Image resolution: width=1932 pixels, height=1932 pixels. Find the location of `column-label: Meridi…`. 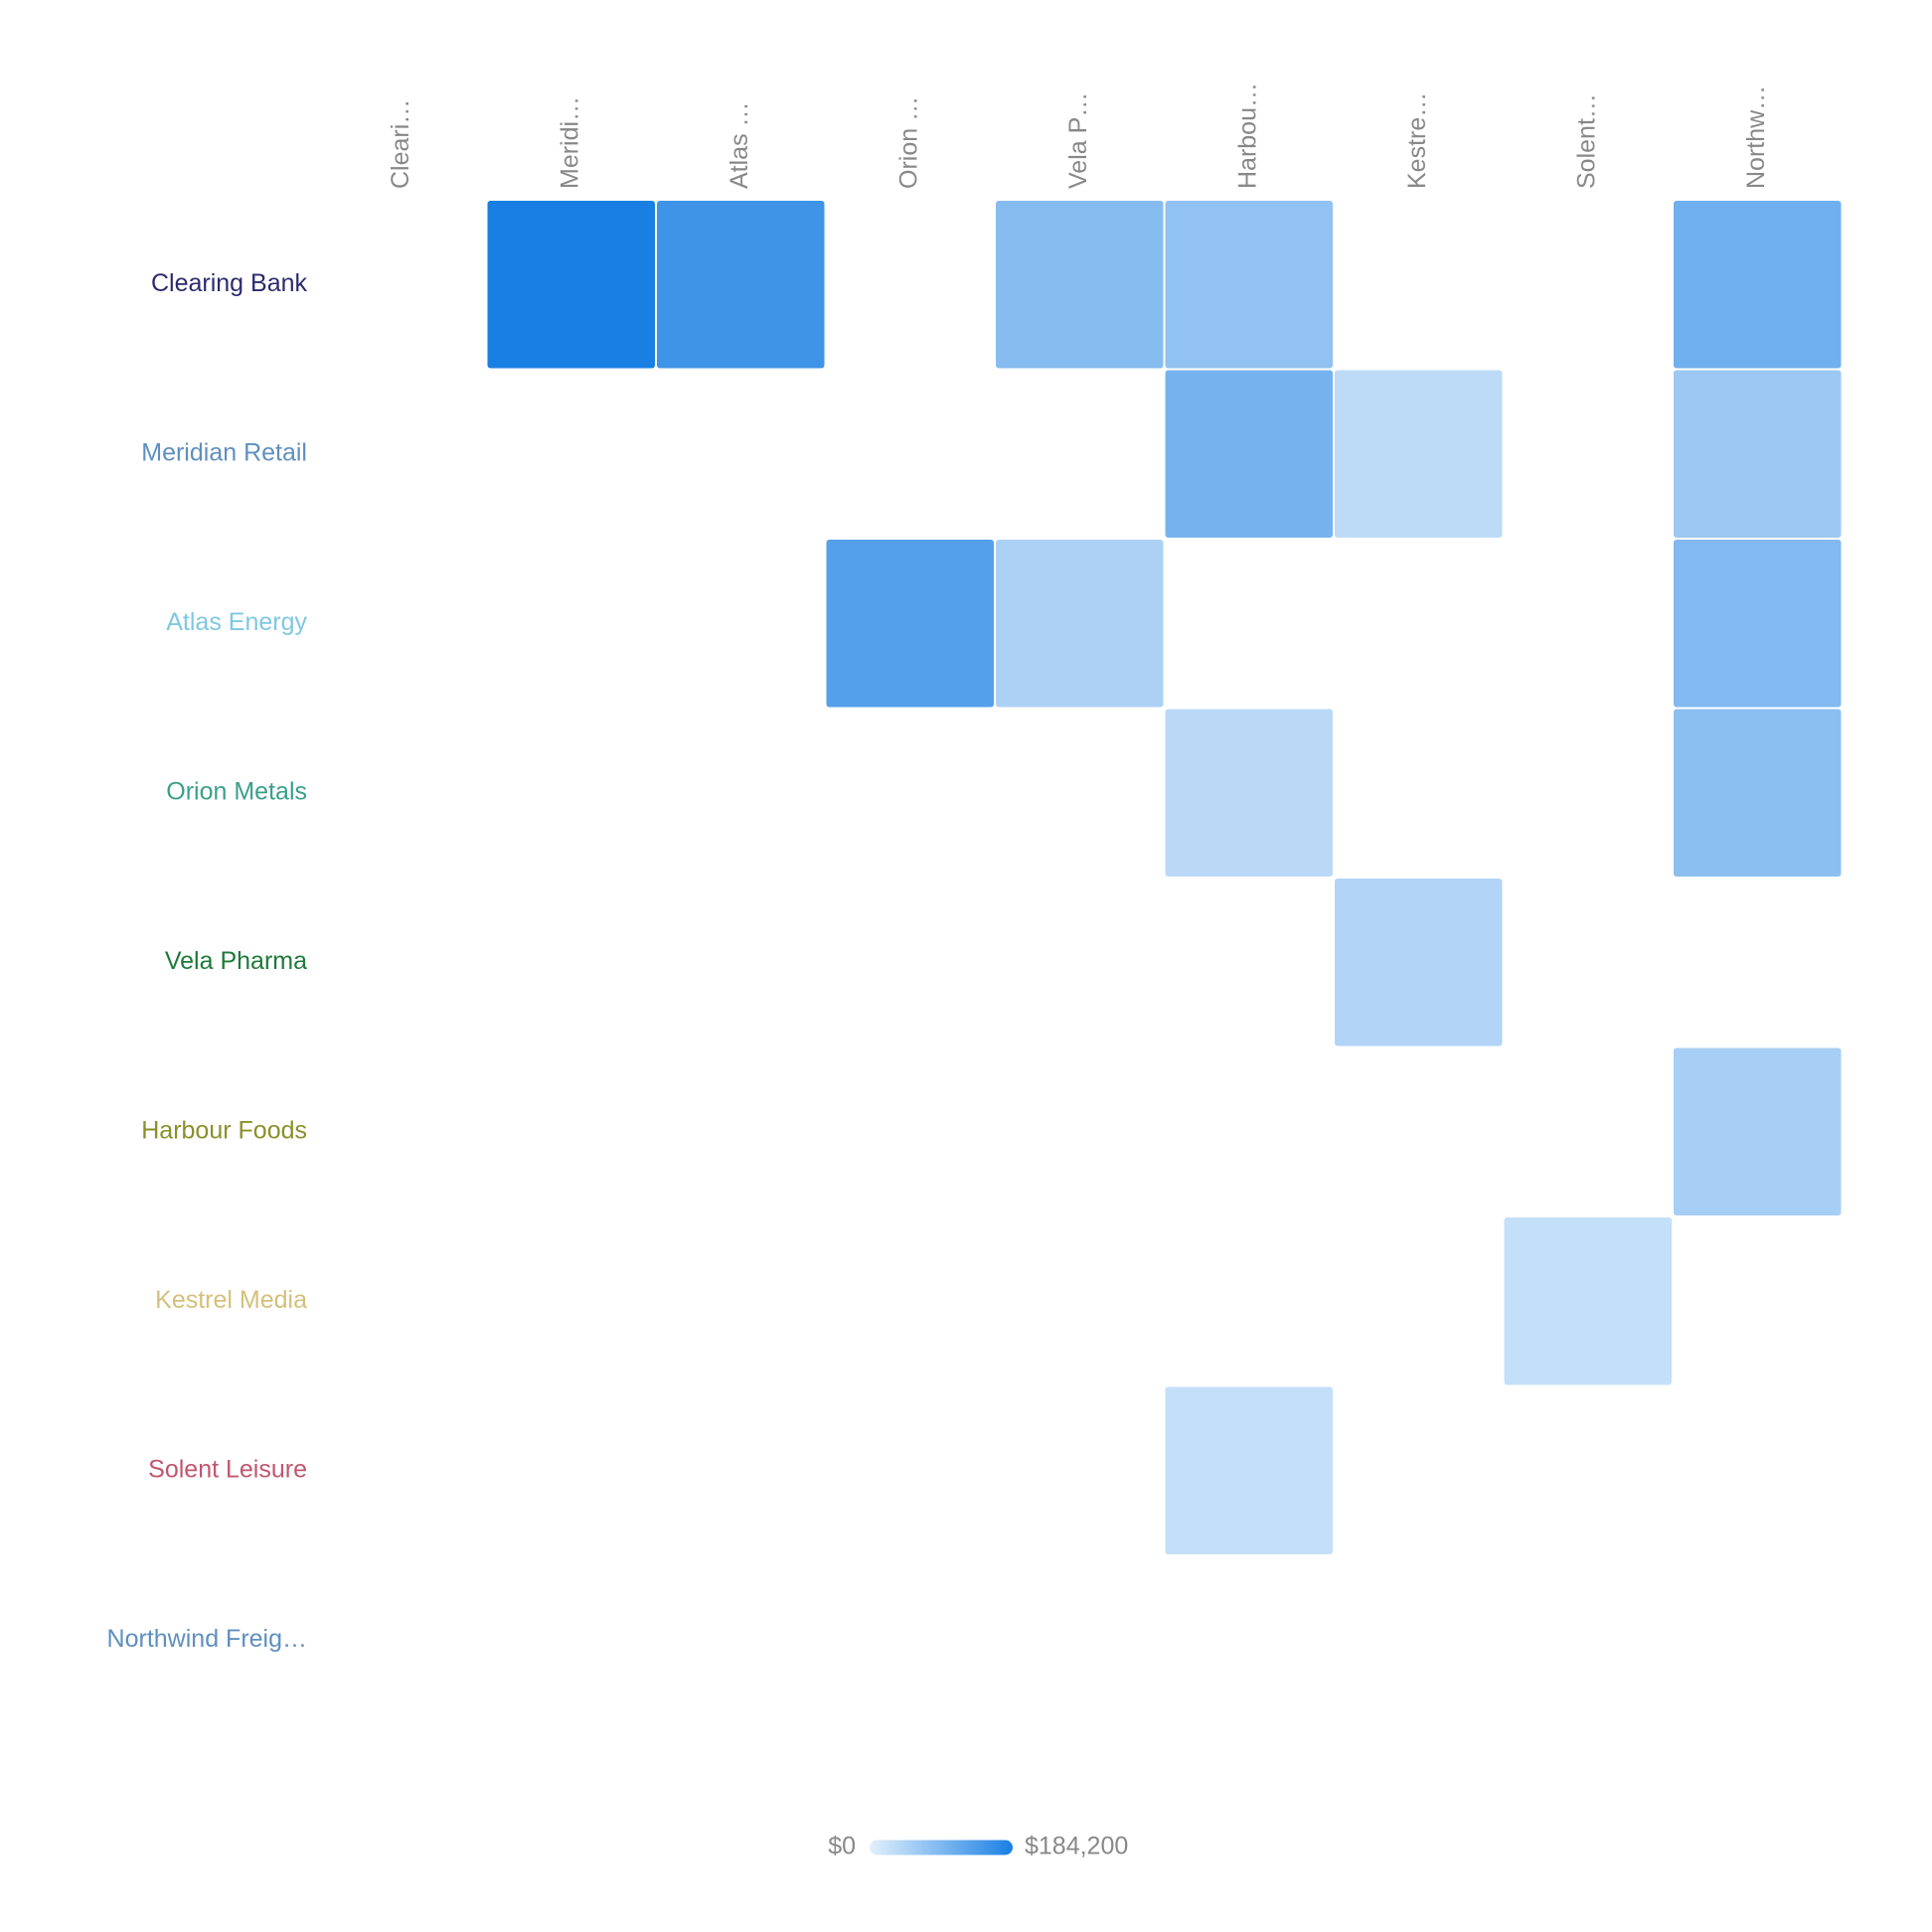

column-label: Meridi… is located at coordinates (569, 142).